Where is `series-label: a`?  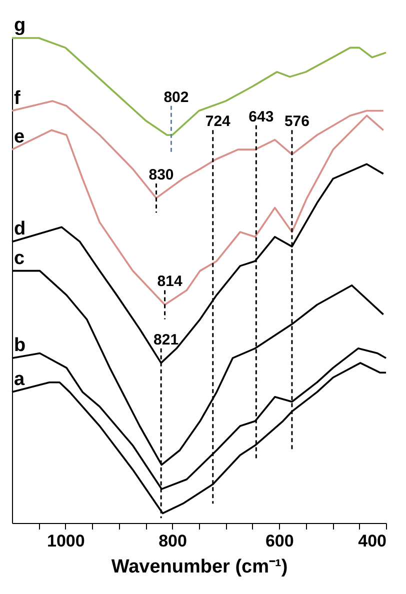
series-label: a is located at coordinates (19, 379).